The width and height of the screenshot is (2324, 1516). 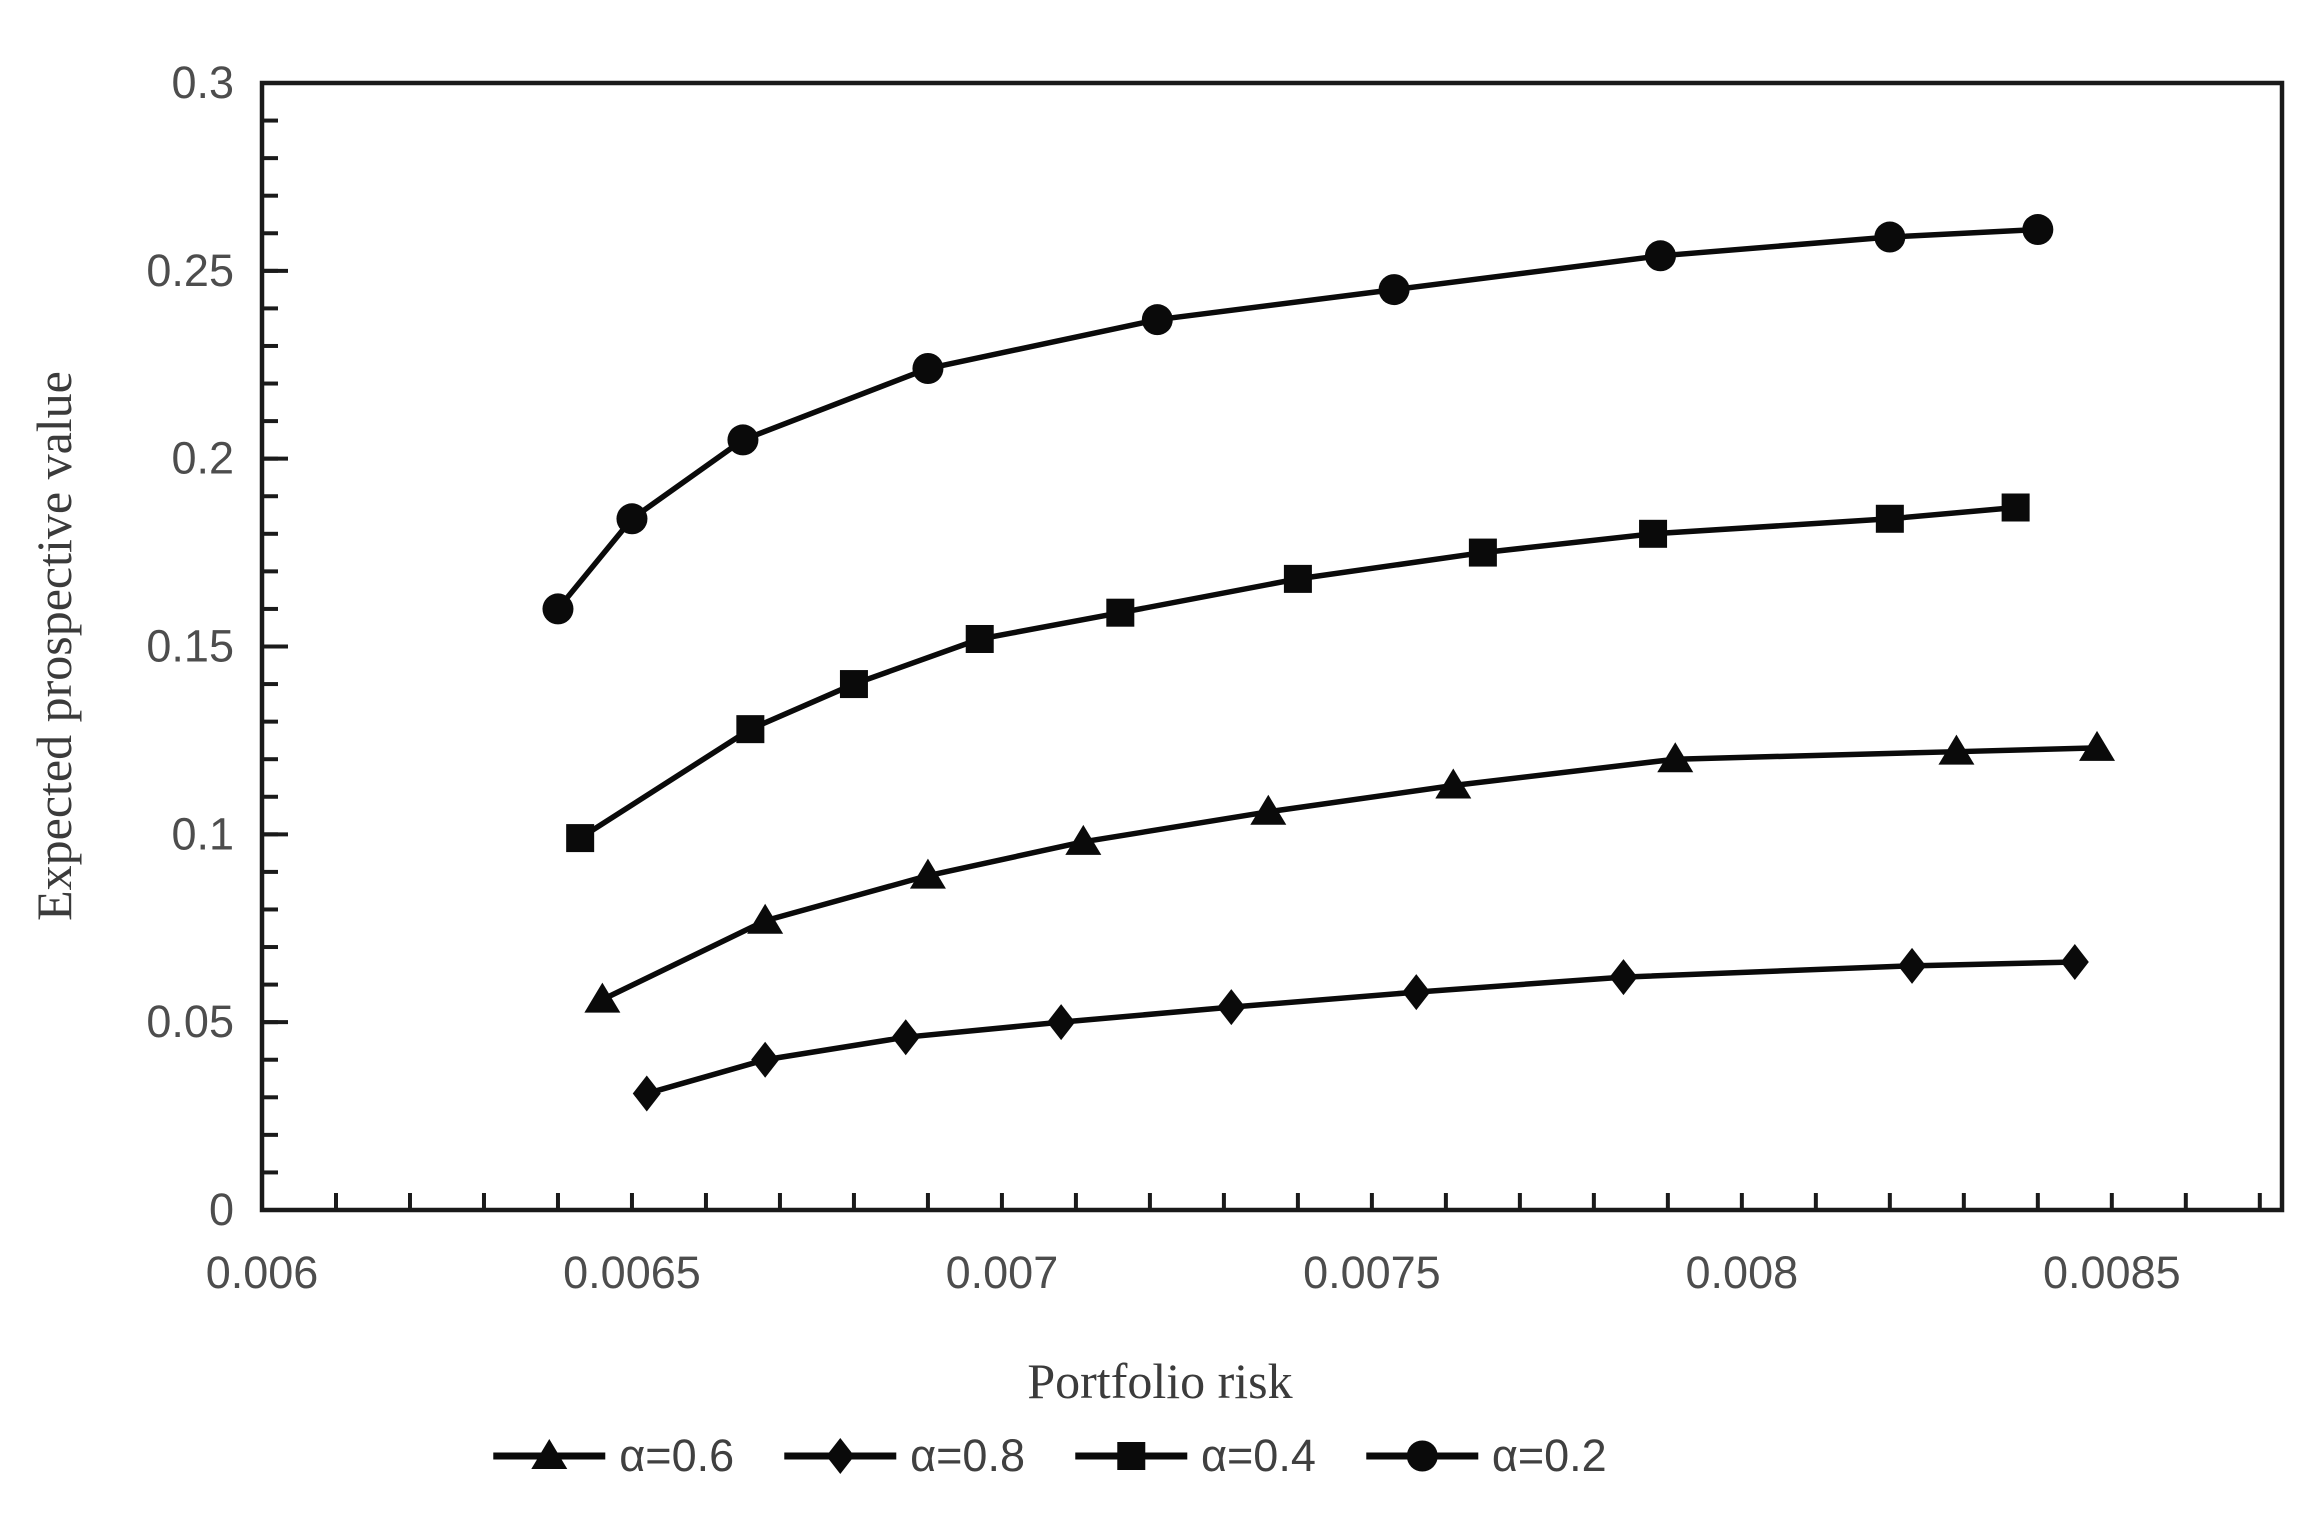 I want to click on svg-text: 0.3, so click(x=202, y=82).